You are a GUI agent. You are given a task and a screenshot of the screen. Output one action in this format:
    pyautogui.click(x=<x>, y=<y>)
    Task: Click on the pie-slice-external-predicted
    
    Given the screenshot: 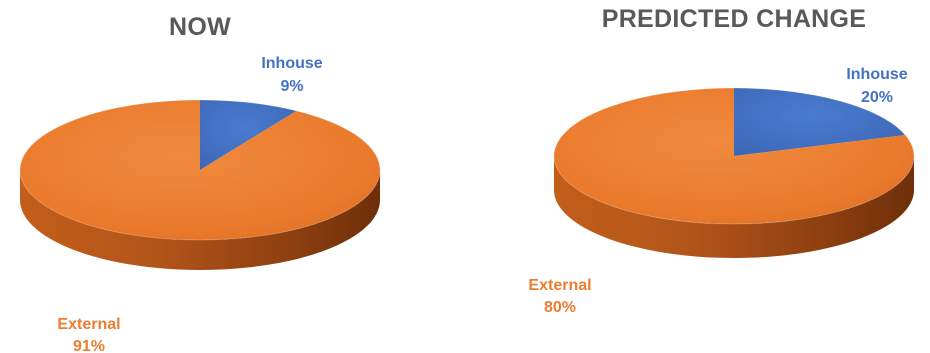 What is the action you would take?
    pyautogui.click(x=734, y=156)
    